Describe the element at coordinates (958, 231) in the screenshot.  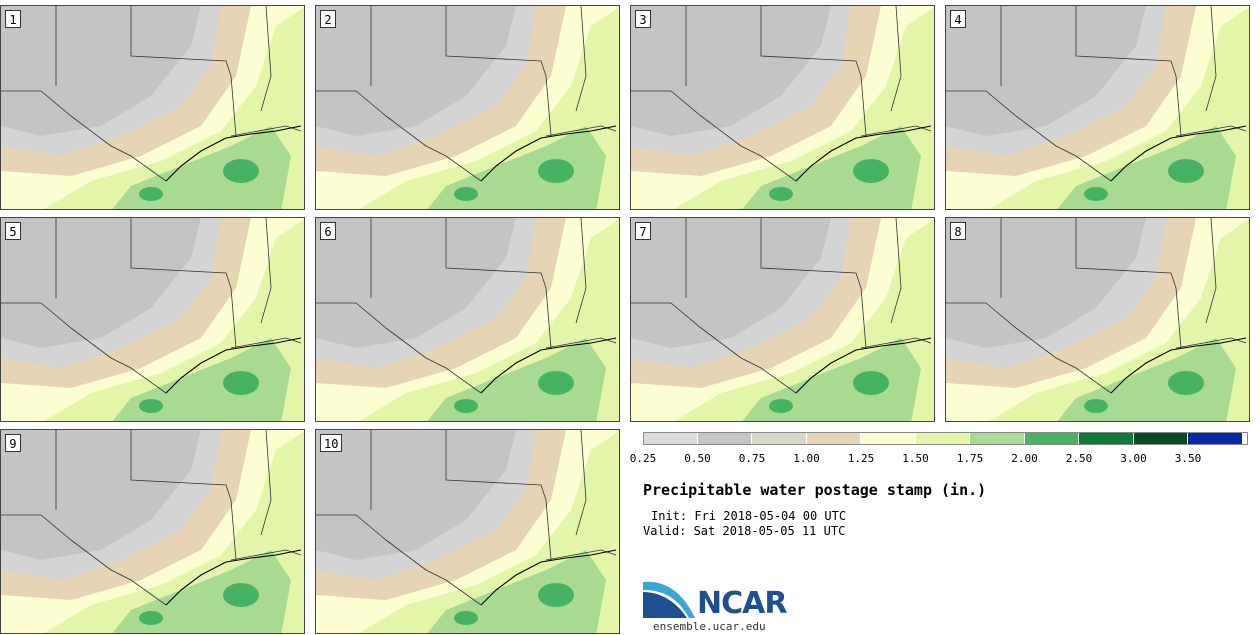
I see `member-number: 8` at that location.